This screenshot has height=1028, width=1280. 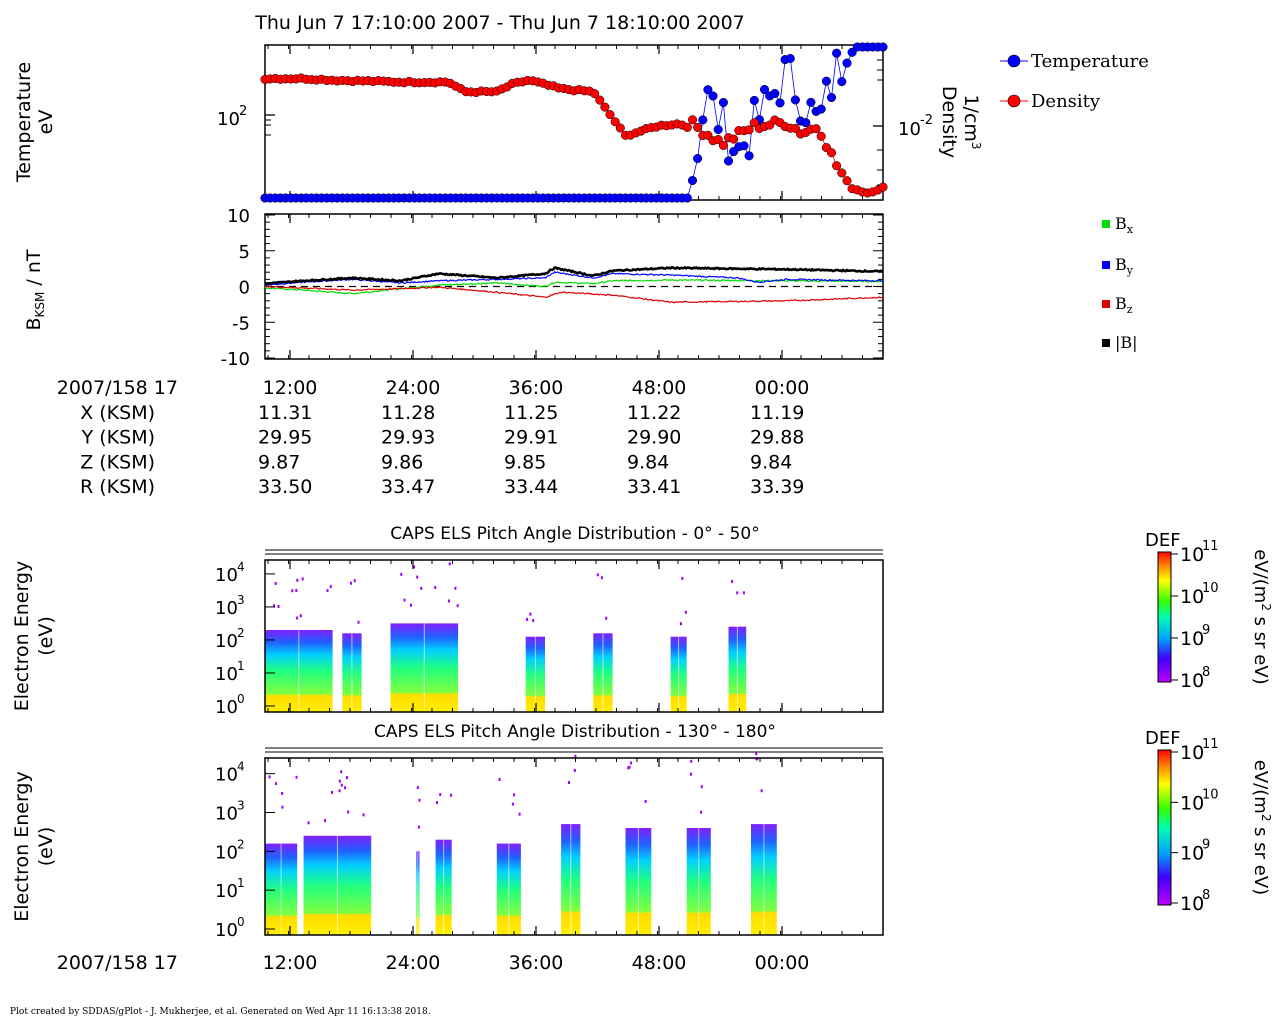 What do you see at coordinates (1210, 744) in the screenshot?
I see `colorbar-tick-exp: 11` at bounding box center [1210, 744].